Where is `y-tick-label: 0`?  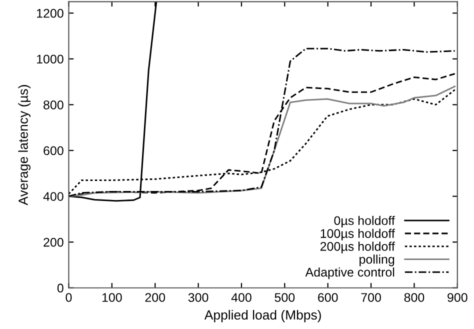
y-tick-label: 0 is located at coordinates (60, 288).